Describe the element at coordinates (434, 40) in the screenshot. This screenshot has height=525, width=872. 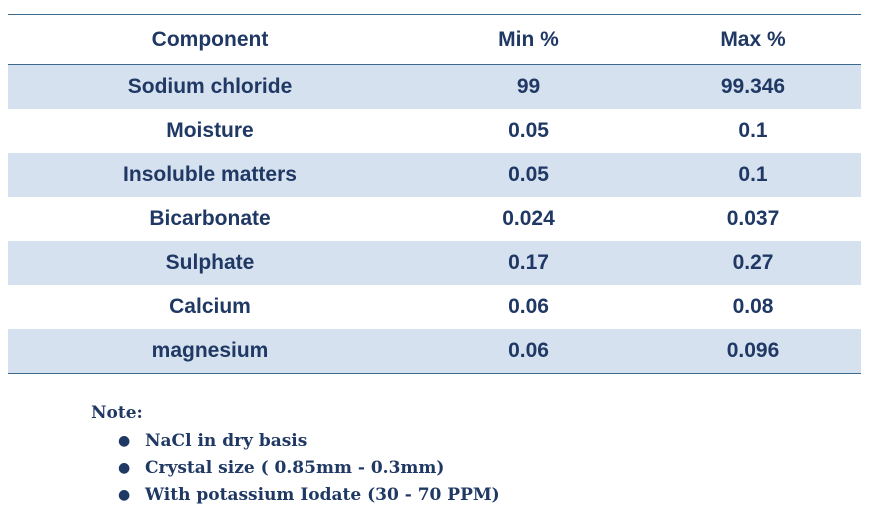
I see `table-header-row: Component Min % Max %` at that location.